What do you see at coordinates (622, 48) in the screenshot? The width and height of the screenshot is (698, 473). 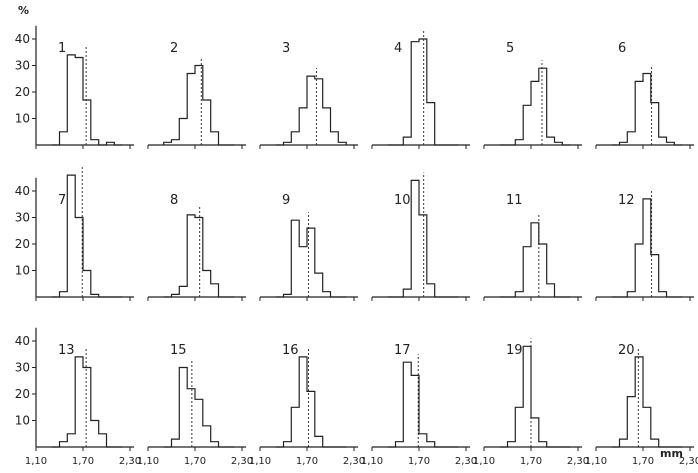 I see `panel-label: 6` at bounding box center [622, 48].